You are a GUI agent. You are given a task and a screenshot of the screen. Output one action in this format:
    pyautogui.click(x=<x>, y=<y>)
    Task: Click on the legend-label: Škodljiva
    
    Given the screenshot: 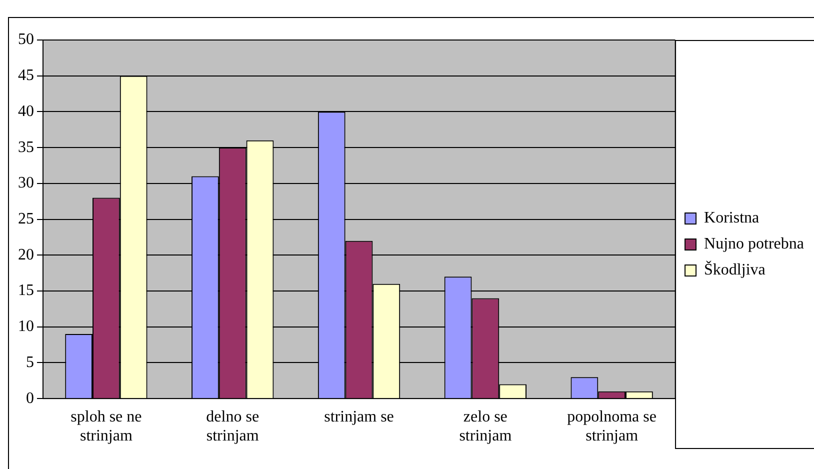 What is the action you would take?
    pyautogui.click(x=735, y=269)
    